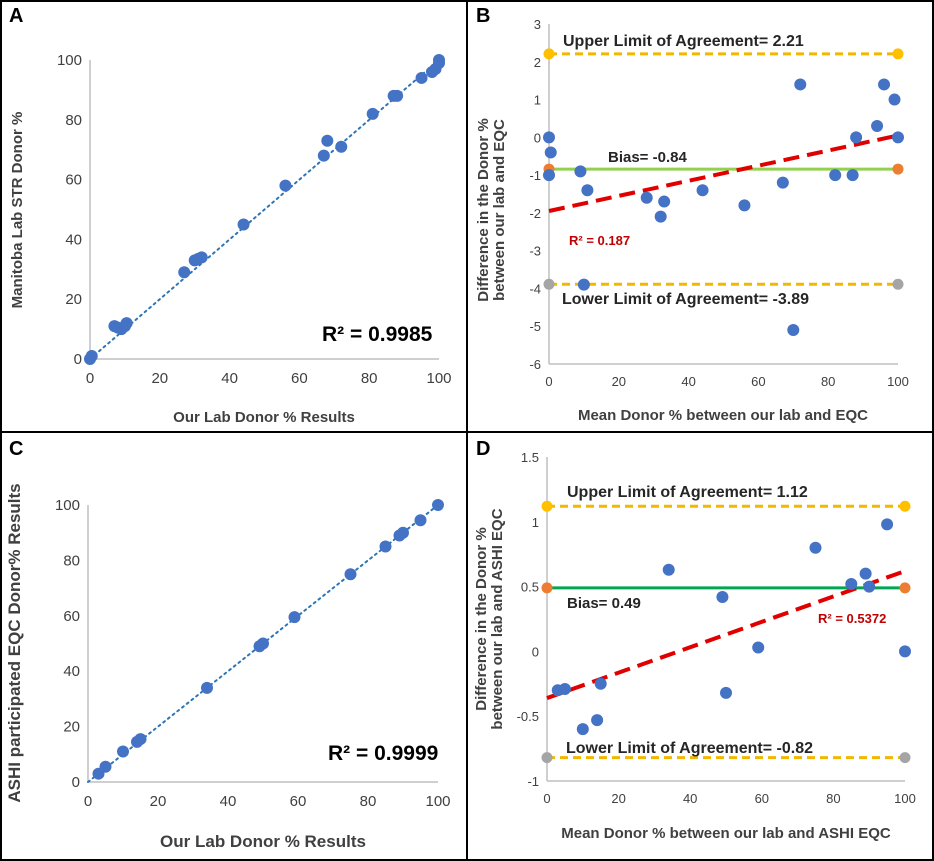 This screenshot has width=934, height=861. Describe the element at coordinates (687, 492) in the screenshot. I see `upper-loa-label: Upper Limit of Agreement= 1.12` at that location.